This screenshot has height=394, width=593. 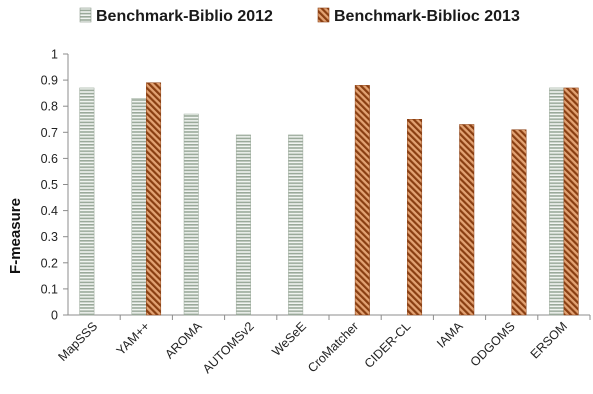 I want to click on x-tick-label: IAMA, so click(x=450, y=335).